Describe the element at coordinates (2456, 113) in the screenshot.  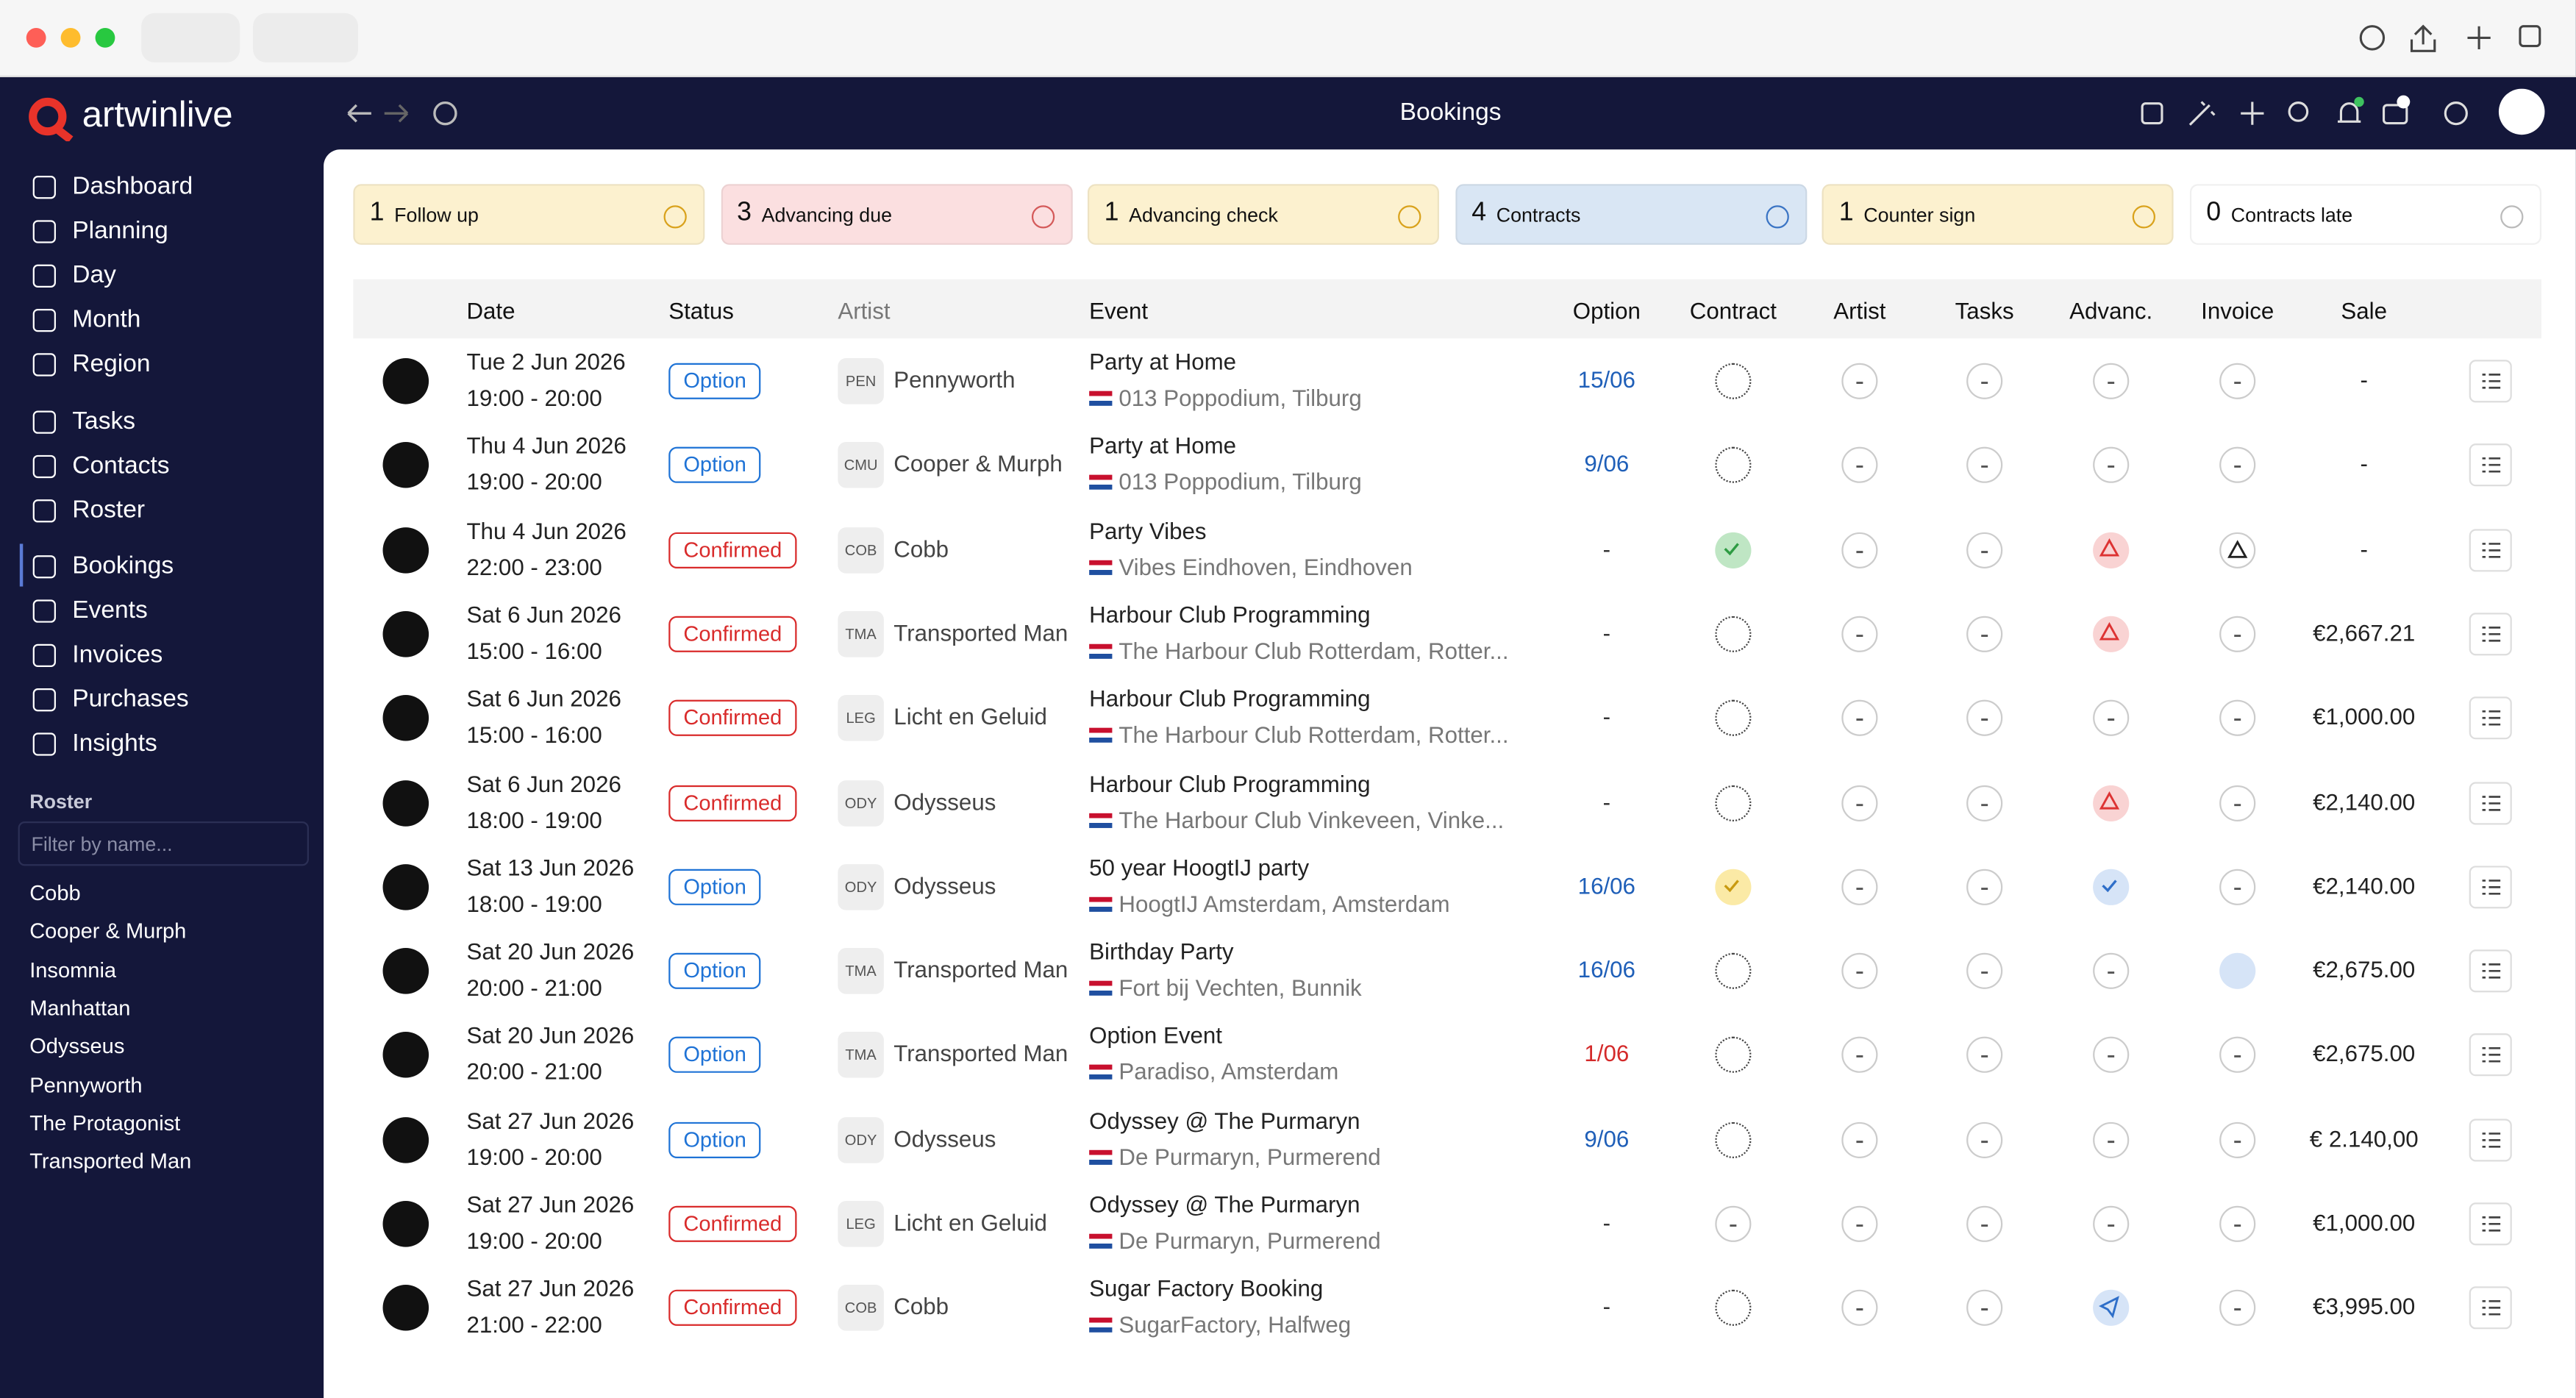
I see `help-icon` at that location.